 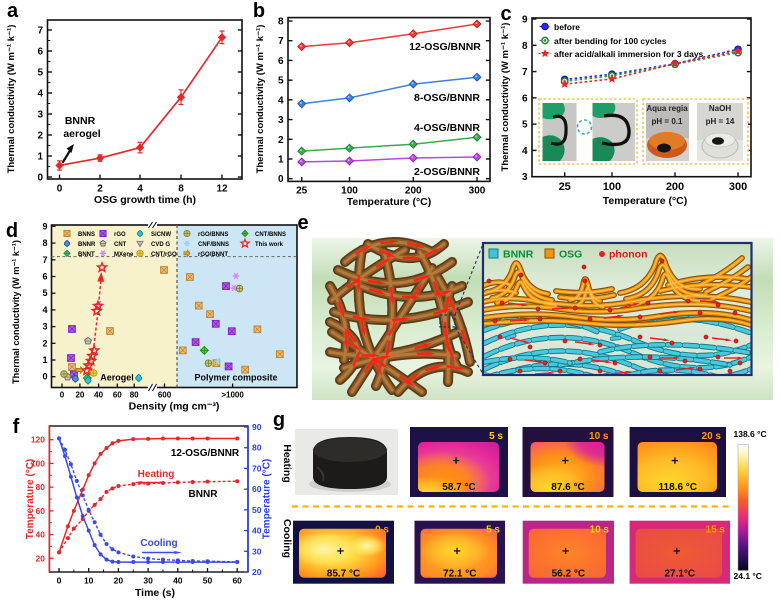 I want to click on svg-text: OSG, so click(x=570, y=255).